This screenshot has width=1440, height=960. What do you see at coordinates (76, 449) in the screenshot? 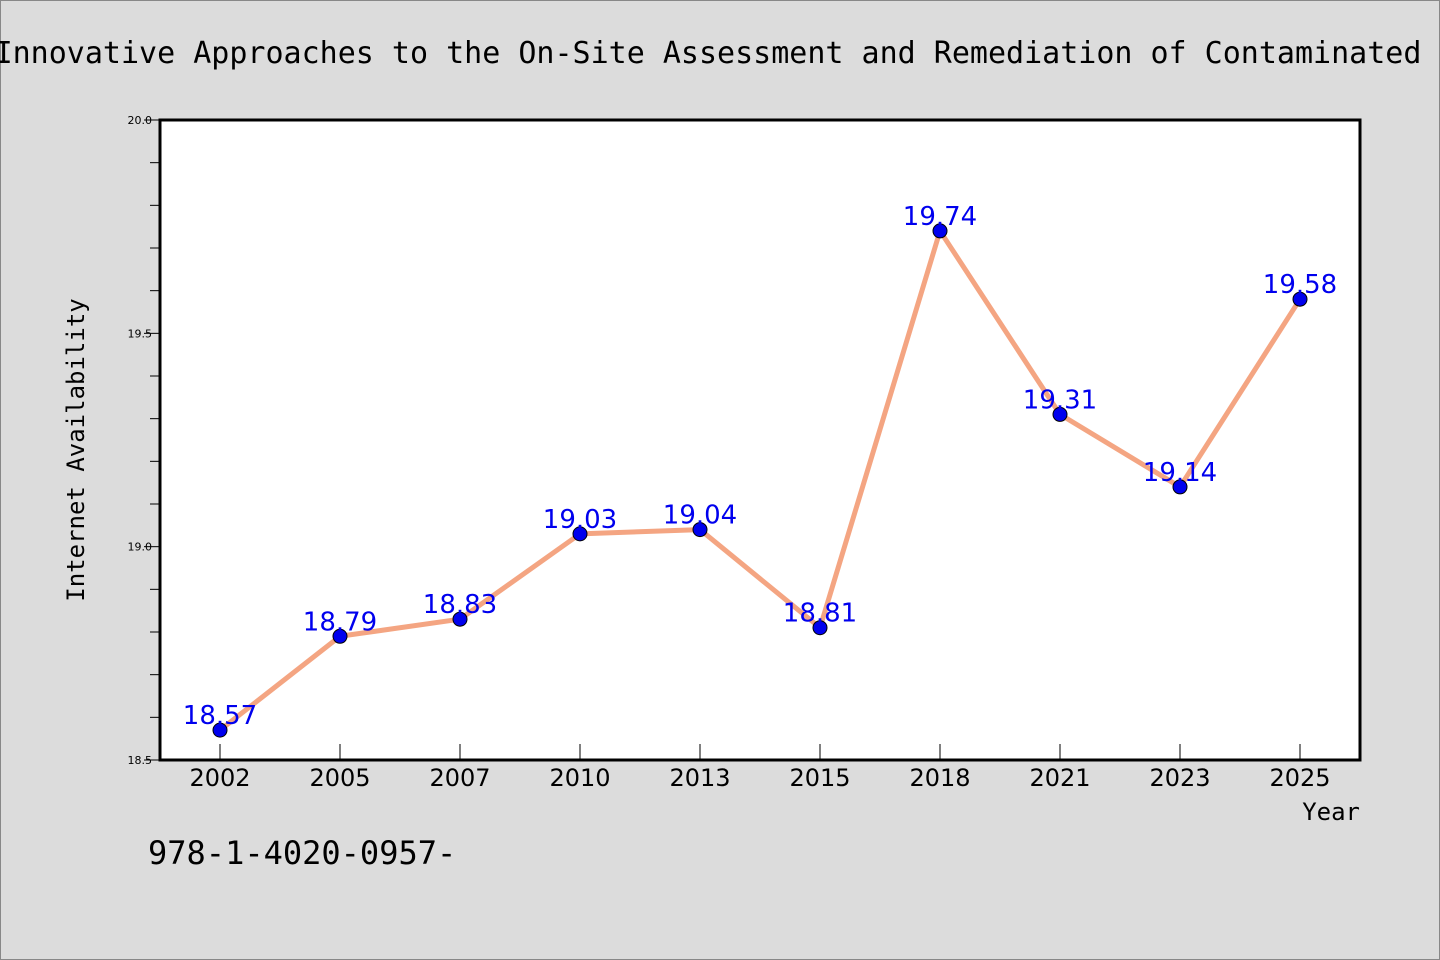
I see `y-axis-label: Internet Availability` at bounding box center [76, 449].